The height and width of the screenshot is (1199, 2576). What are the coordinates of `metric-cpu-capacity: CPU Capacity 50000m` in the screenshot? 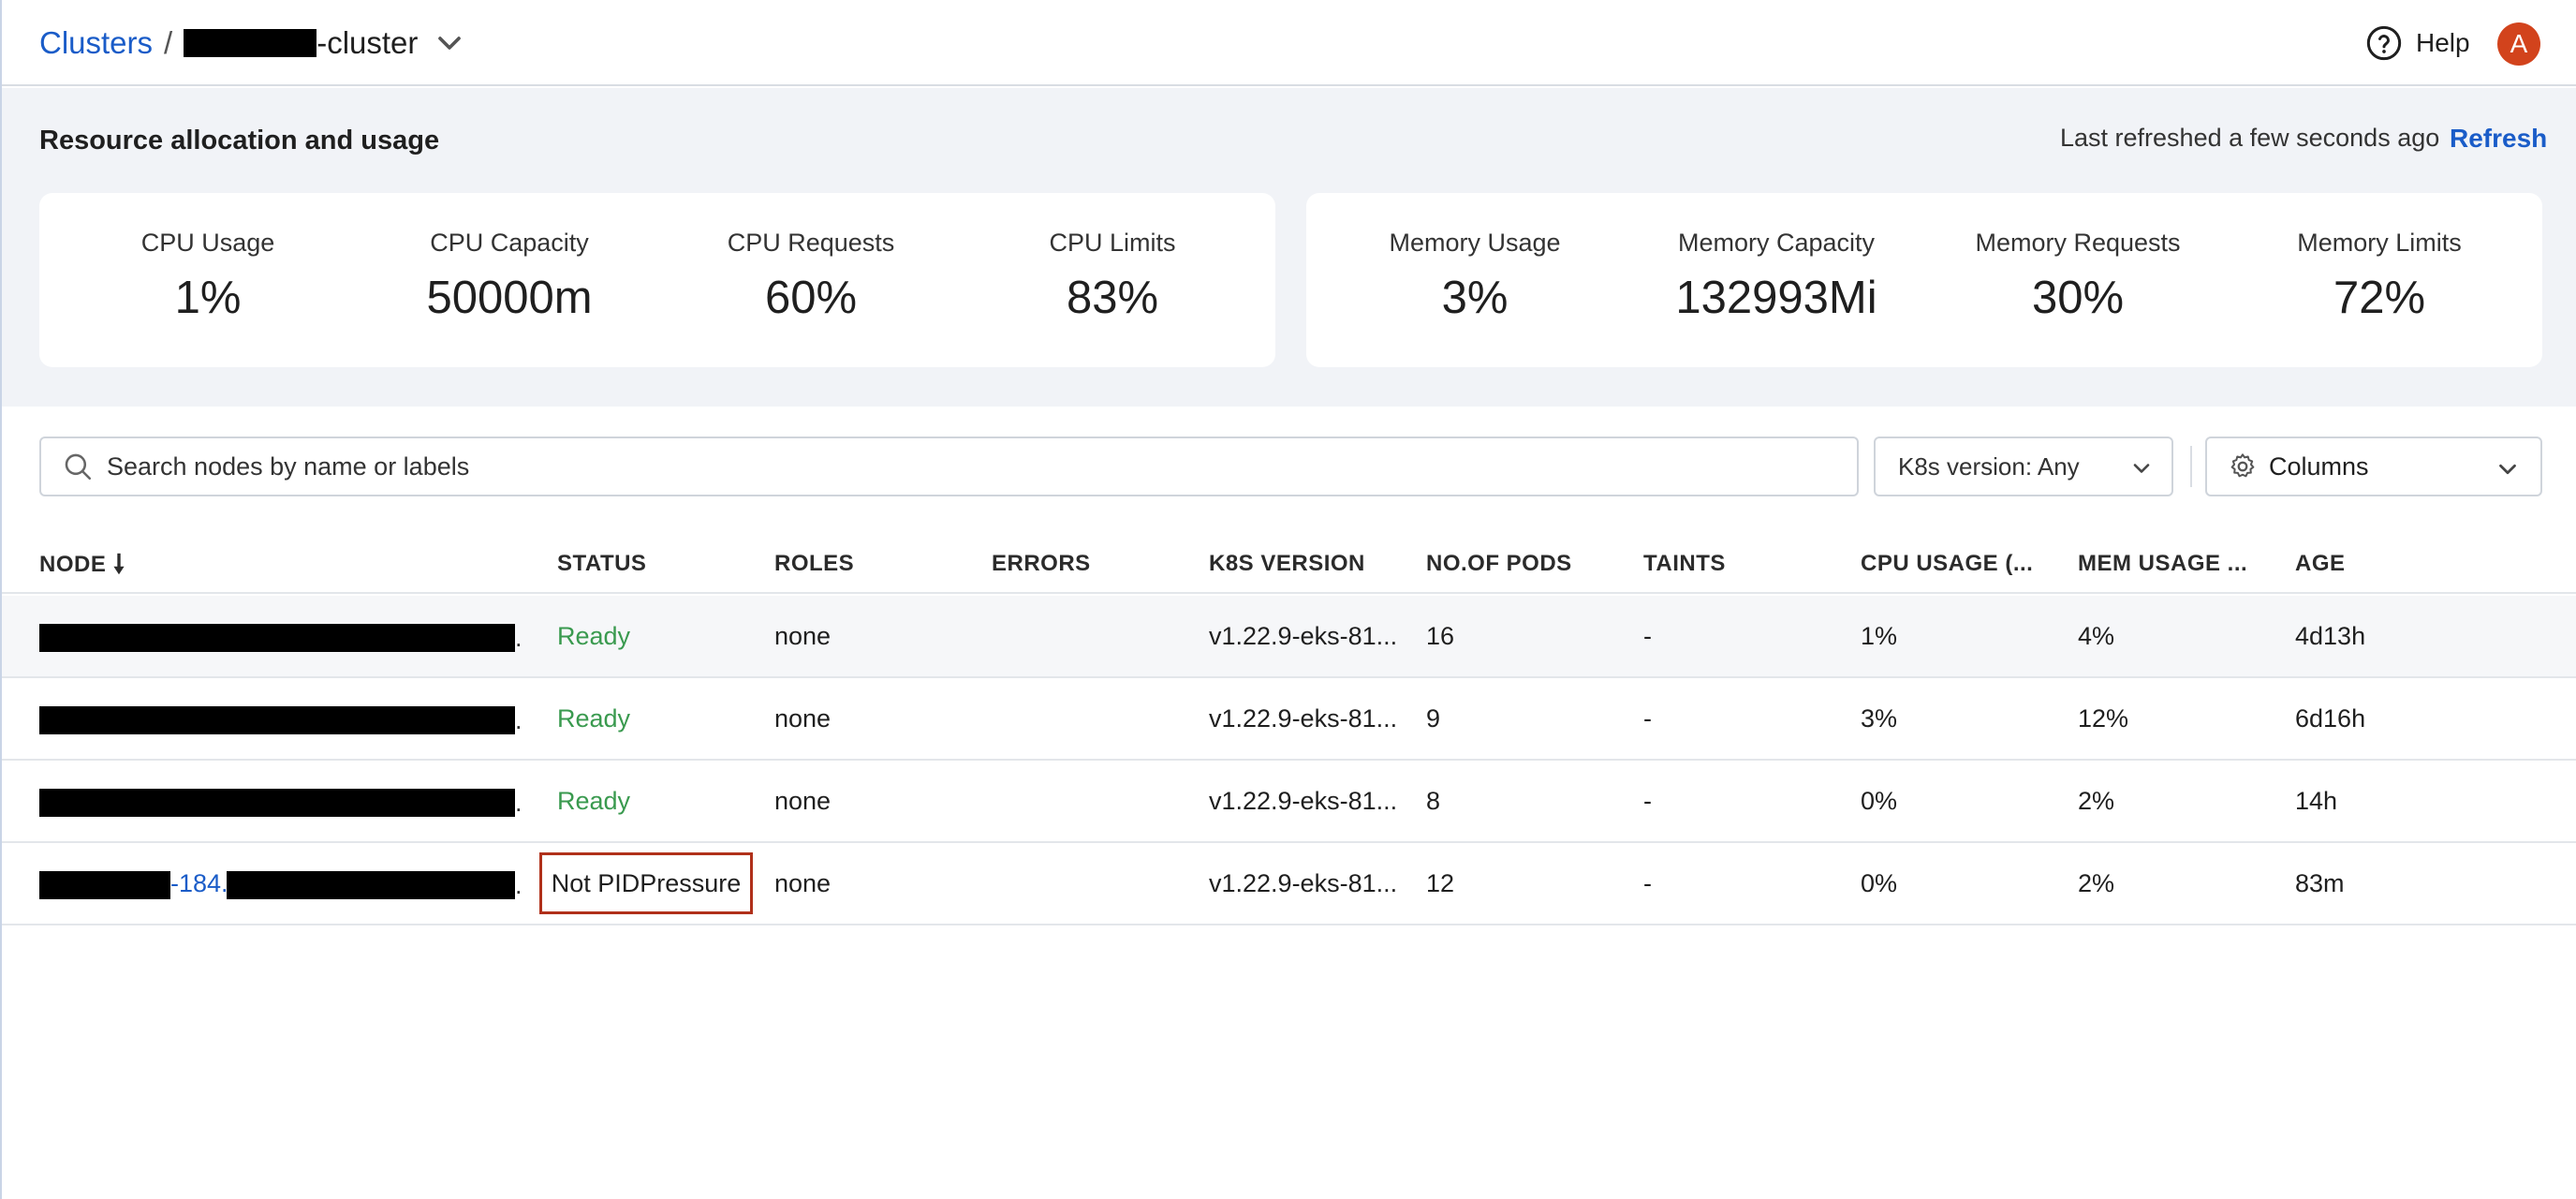 It's located at (509, 280).